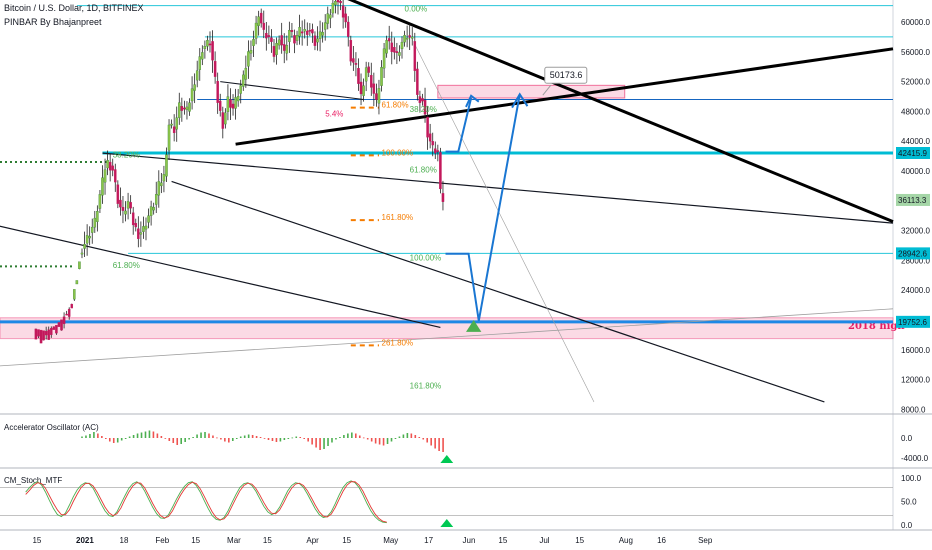 The width and height of the screenshot is (932, 550). I want to click on fib-label-8: 100.00%, so click(426, 257).